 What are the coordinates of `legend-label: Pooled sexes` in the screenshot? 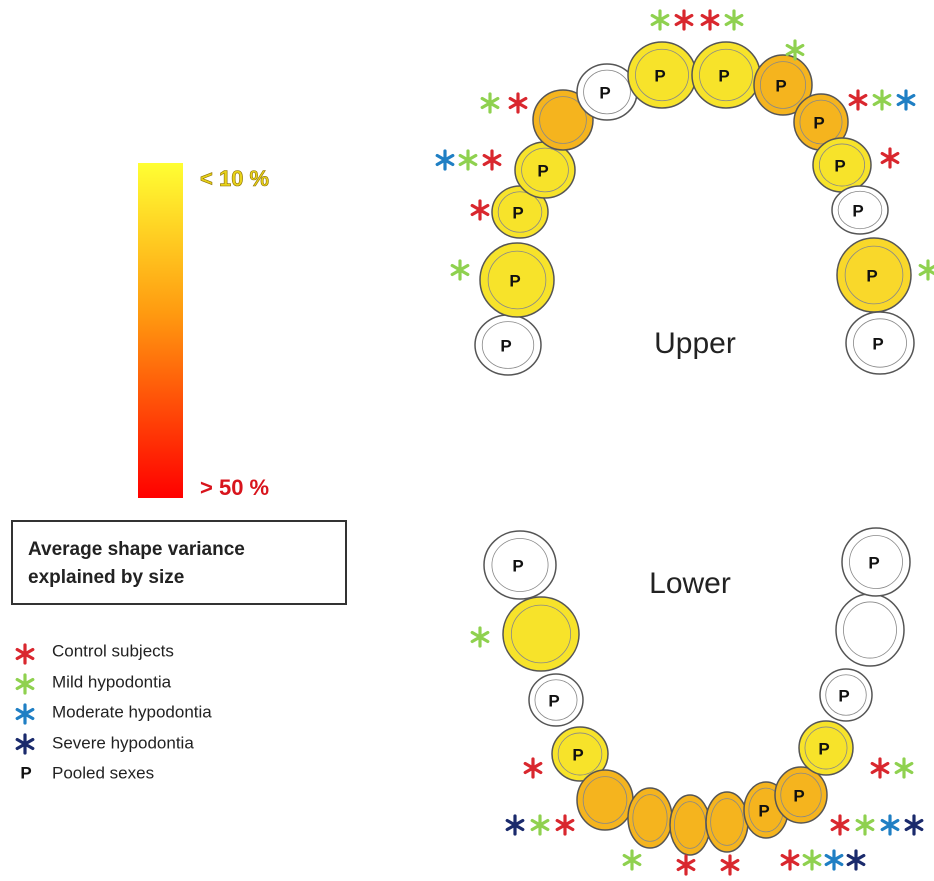 It's located at (103, 772).